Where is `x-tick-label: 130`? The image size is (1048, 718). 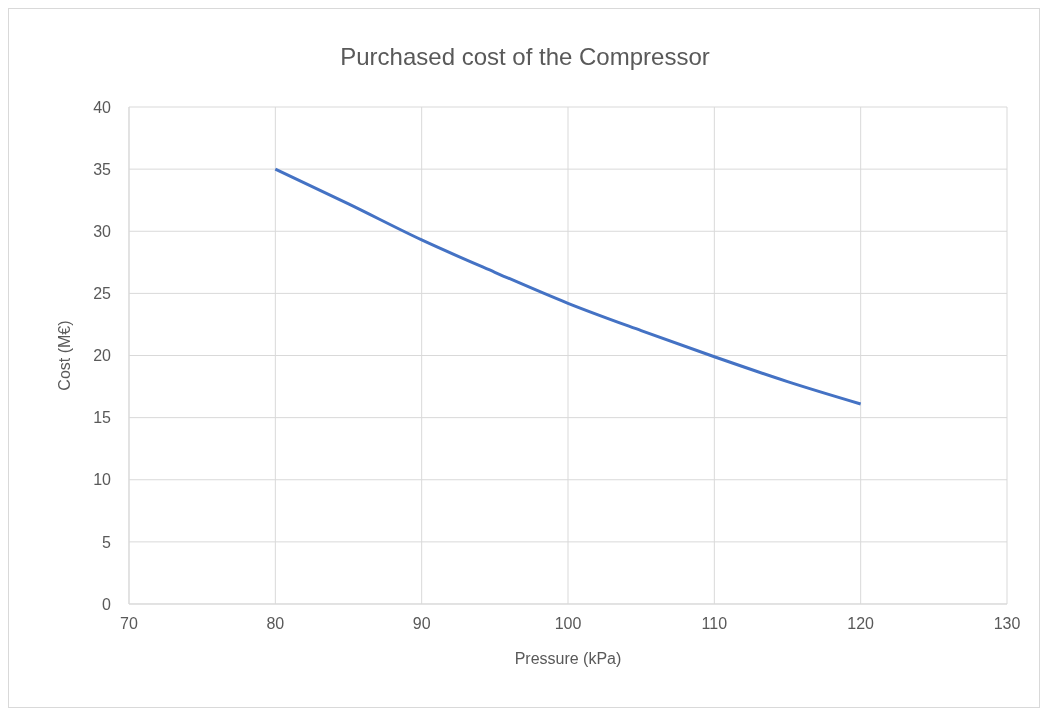
x-tick-label: 130 is located at coordinates (1007, 624).